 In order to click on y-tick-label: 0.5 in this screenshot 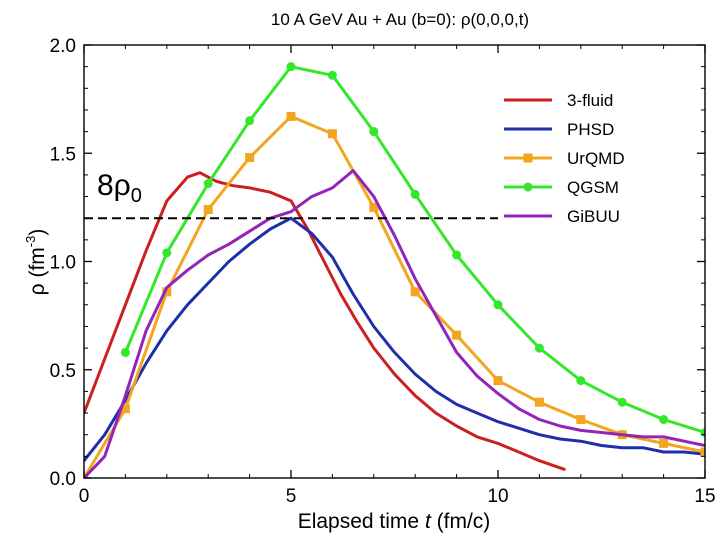, I will do `click(63, 371)`.